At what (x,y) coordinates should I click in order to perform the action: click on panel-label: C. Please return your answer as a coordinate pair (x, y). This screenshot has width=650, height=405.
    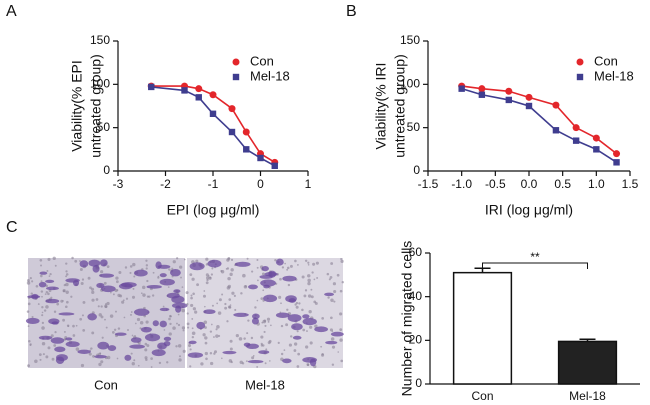
    Looking at the image, I should click on (12, 227).